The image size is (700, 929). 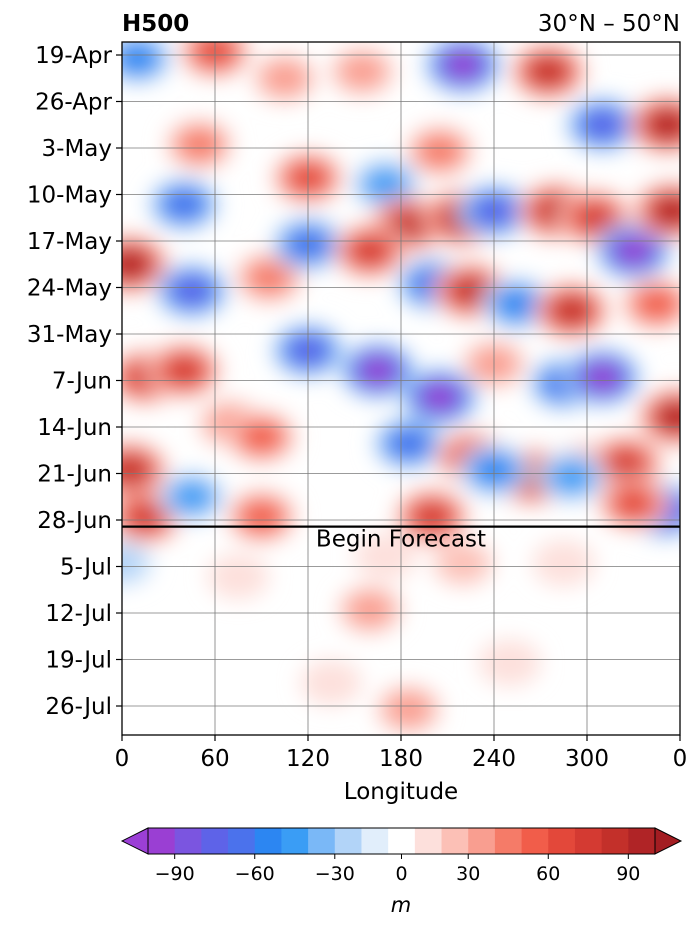 What do you see at coordinates (74, 521) in the screenshot?
I see `y-tick-label: 28-Jun` at bounding box center [74, 521].